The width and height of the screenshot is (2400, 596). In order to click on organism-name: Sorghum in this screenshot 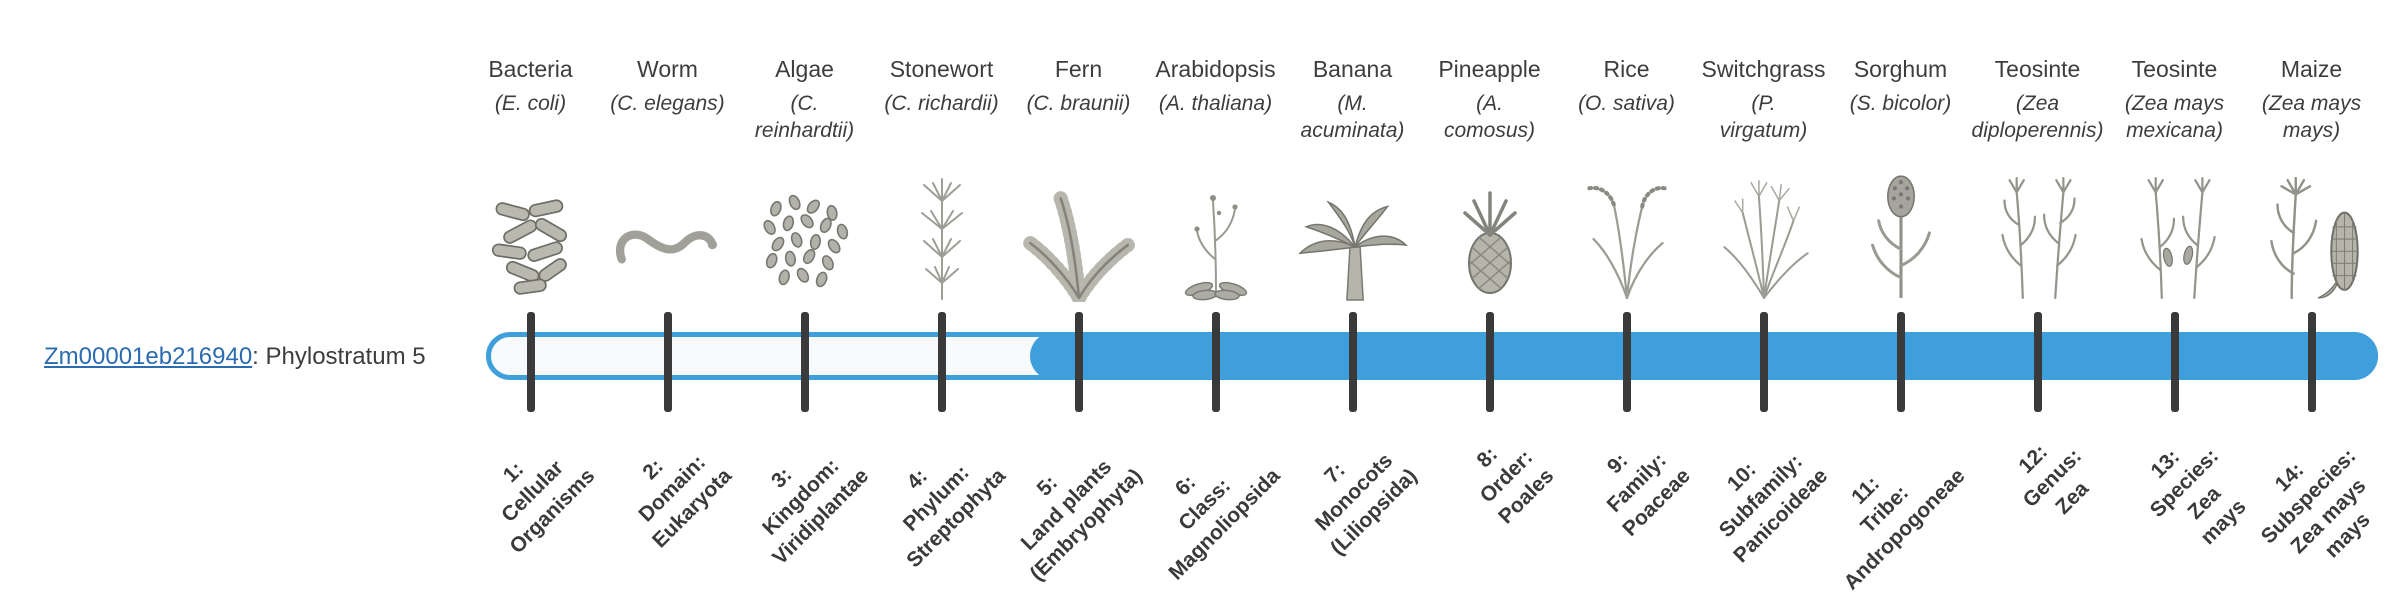, I will do `click(1900, 69)`.